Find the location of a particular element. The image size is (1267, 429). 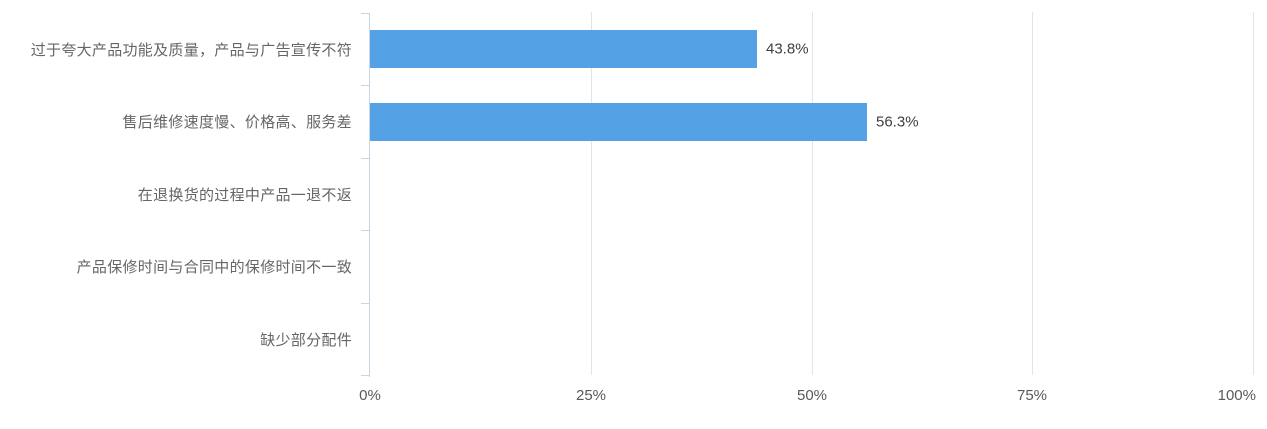

category-label: 在退换货的过程中产品一退不返 is located at coordinates (244, 195).